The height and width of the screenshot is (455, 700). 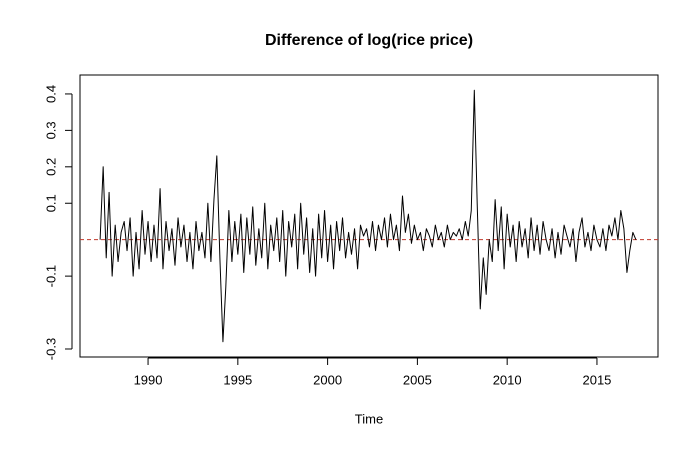 I want to click on y-tick-label: 0.1, so click(x=50, y=203).